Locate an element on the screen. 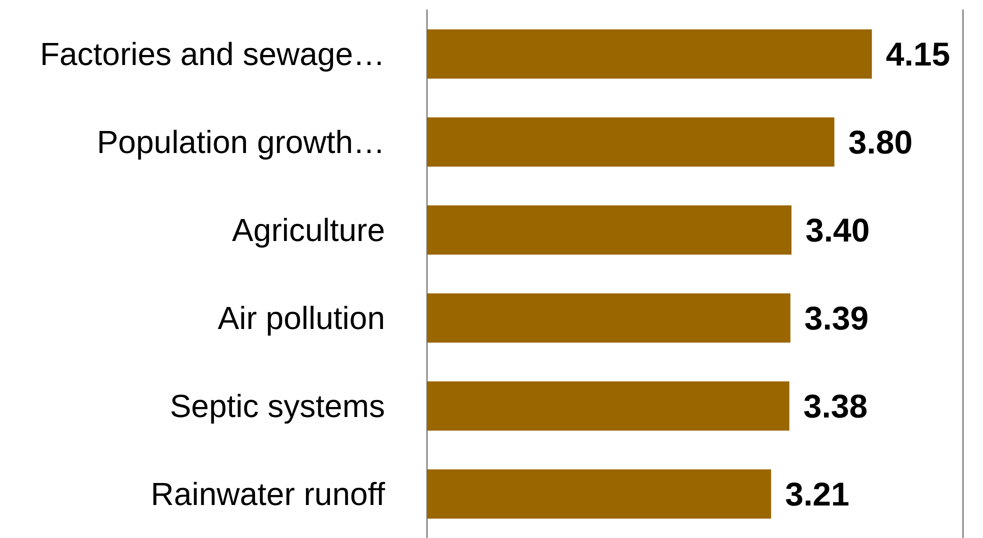 The height and width of the screenshot is (538, 983). y-tick-label: Agriculture is located at coordinates (308, 230).